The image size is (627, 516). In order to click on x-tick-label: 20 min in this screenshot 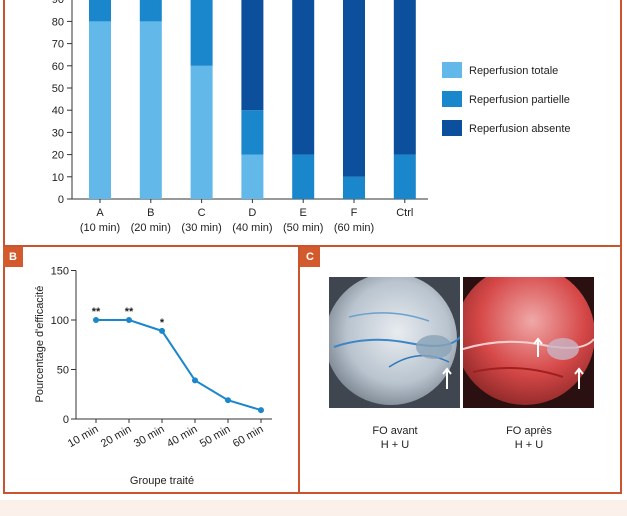, I will do `click(116, 436)`.